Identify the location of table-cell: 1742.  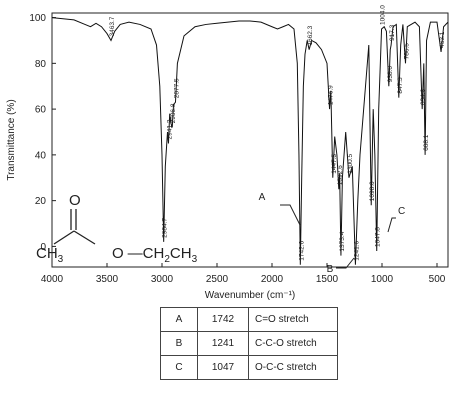
(223, 319).